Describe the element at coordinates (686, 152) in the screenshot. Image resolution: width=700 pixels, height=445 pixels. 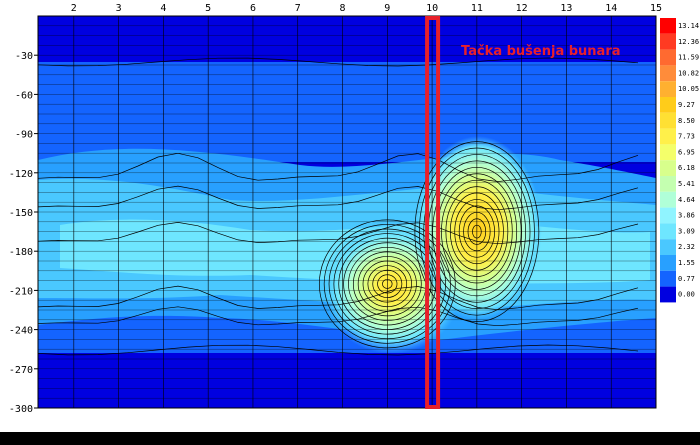
I see `colorbar-label: 6.95` at that location.